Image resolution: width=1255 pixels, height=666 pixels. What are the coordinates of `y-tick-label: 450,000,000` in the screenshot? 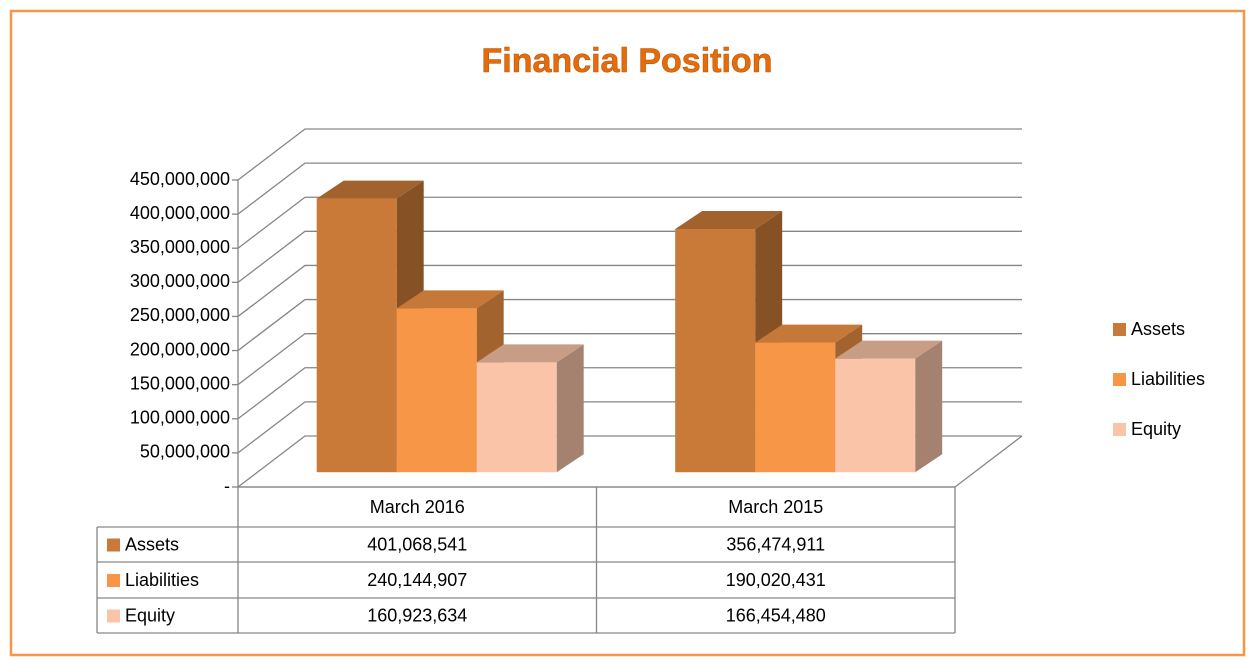 It's located at (180, 179).